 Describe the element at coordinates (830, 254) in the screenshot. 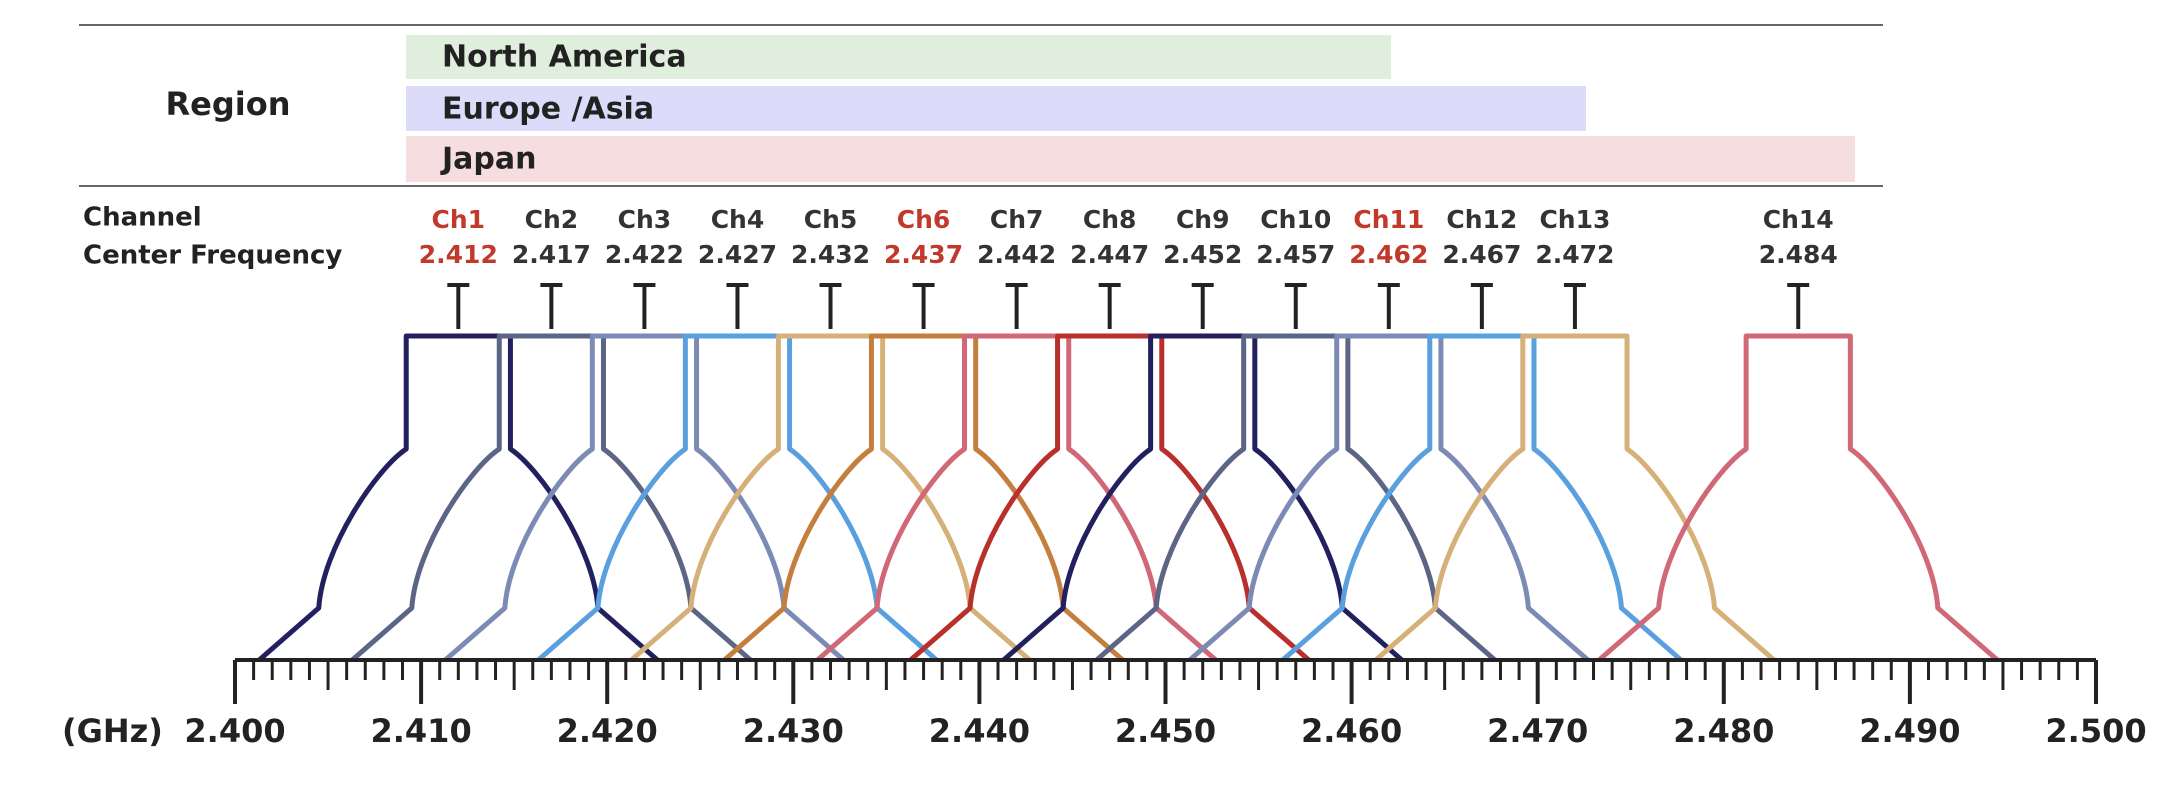

I see `channel-frequency: 2.432` at that location.